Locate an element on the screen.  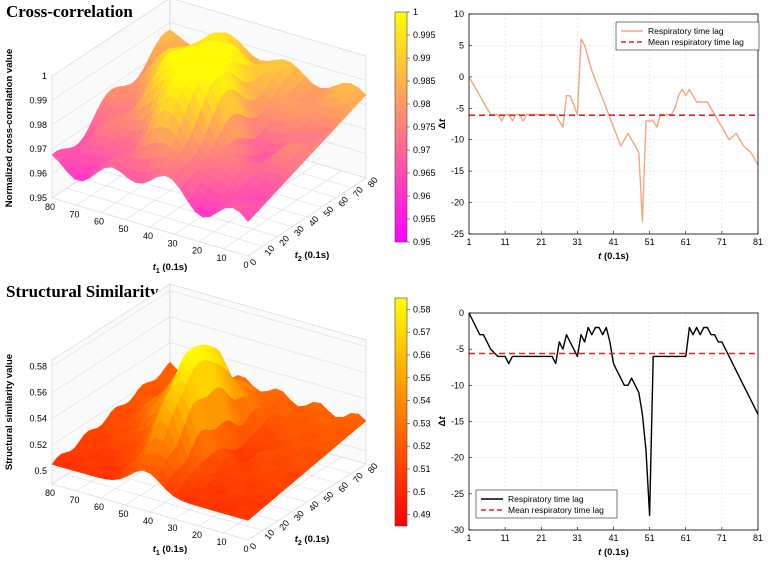
colorbar-structural-similarity: 0.49 0.5 0.51 0.52 0.53 0.54 0.55 0.56 0.57 0.58 is located at coordinates (412, 412).